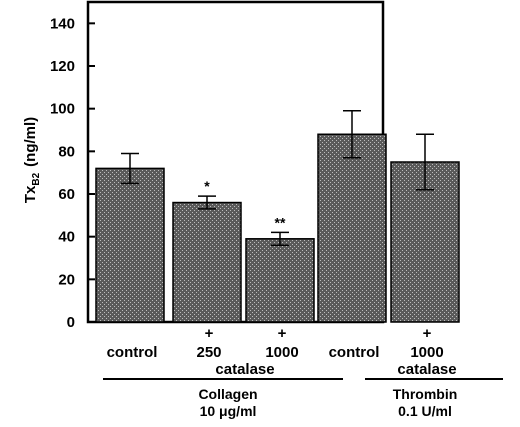 This screenshot has width=520, height=427. I want to click on significance-marker: *, so click(207, 186).